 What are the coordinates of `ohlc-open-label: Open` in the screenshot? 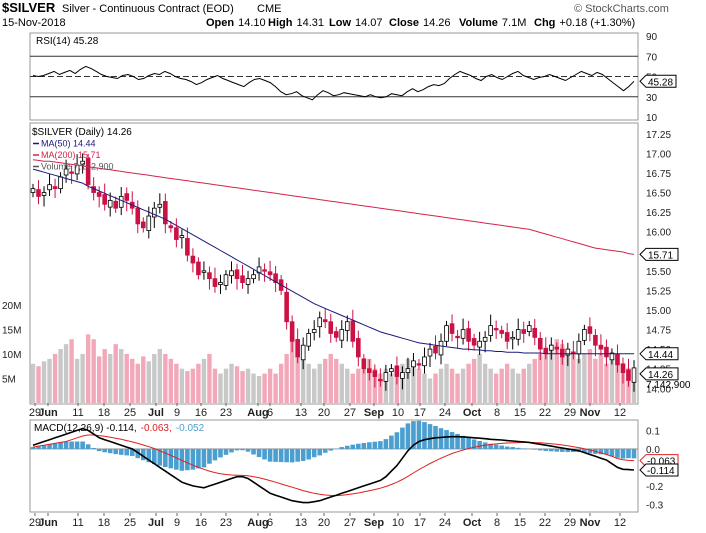 It's located at (220, 23).